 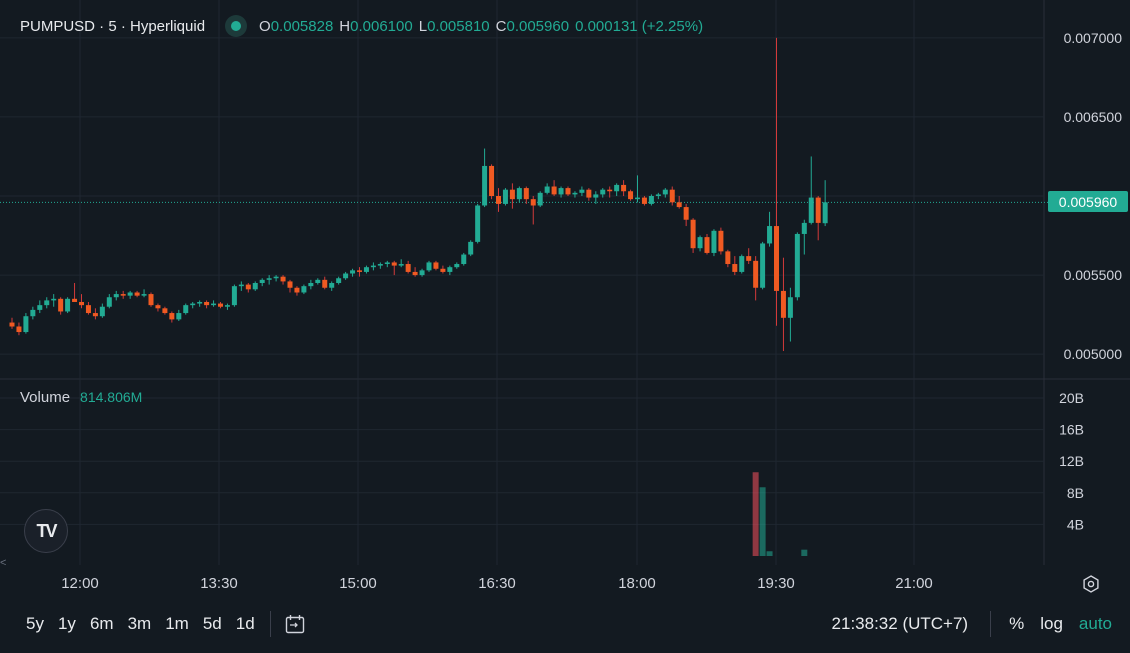 I want to click on gear-icon, so click(x=1091, y=584).